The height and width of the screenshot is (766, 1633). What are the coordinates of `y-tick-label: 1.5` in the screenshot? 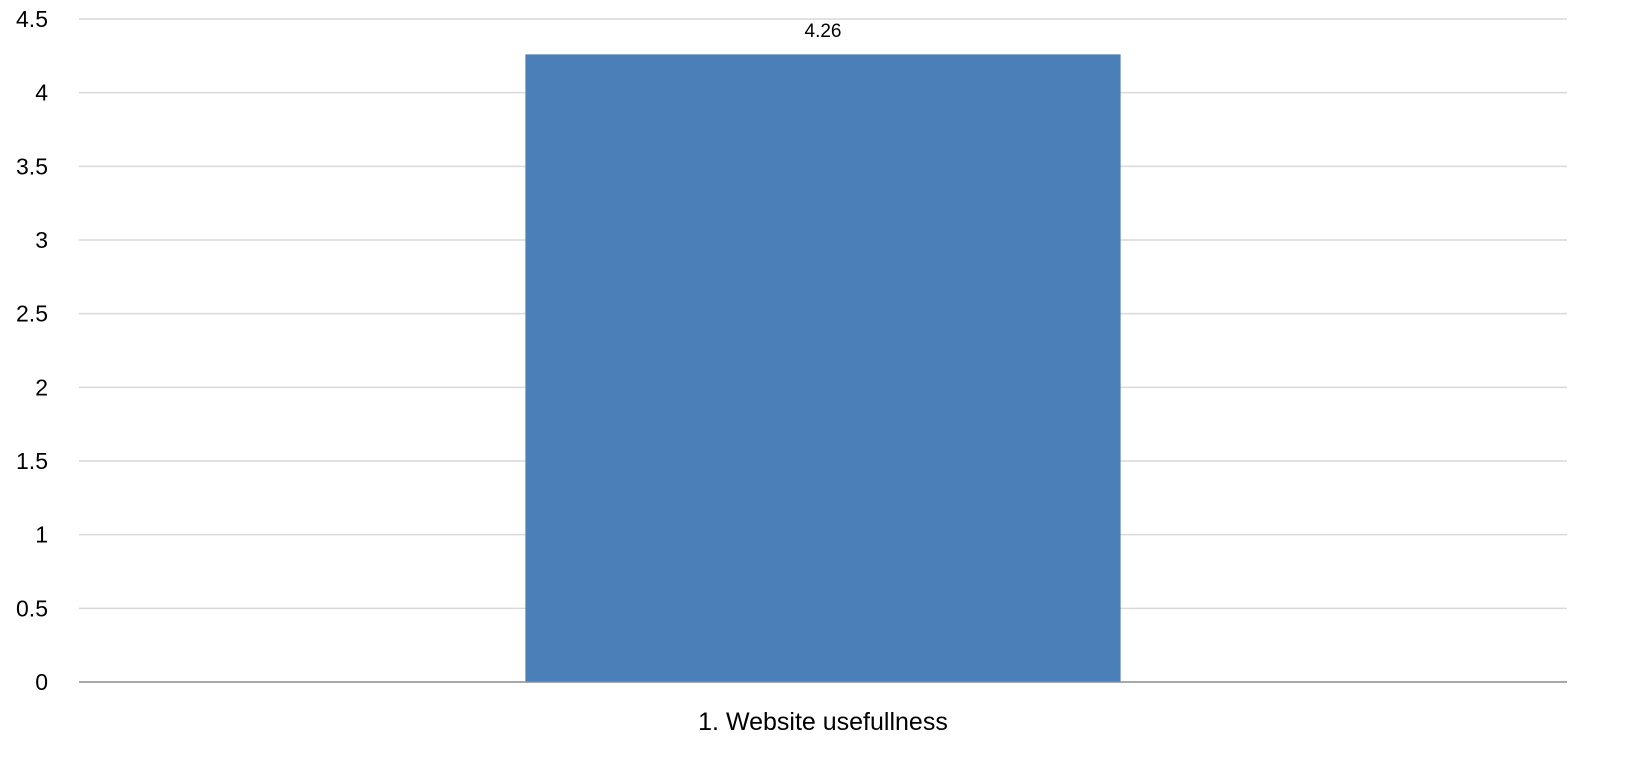 It's located at (32, 461).